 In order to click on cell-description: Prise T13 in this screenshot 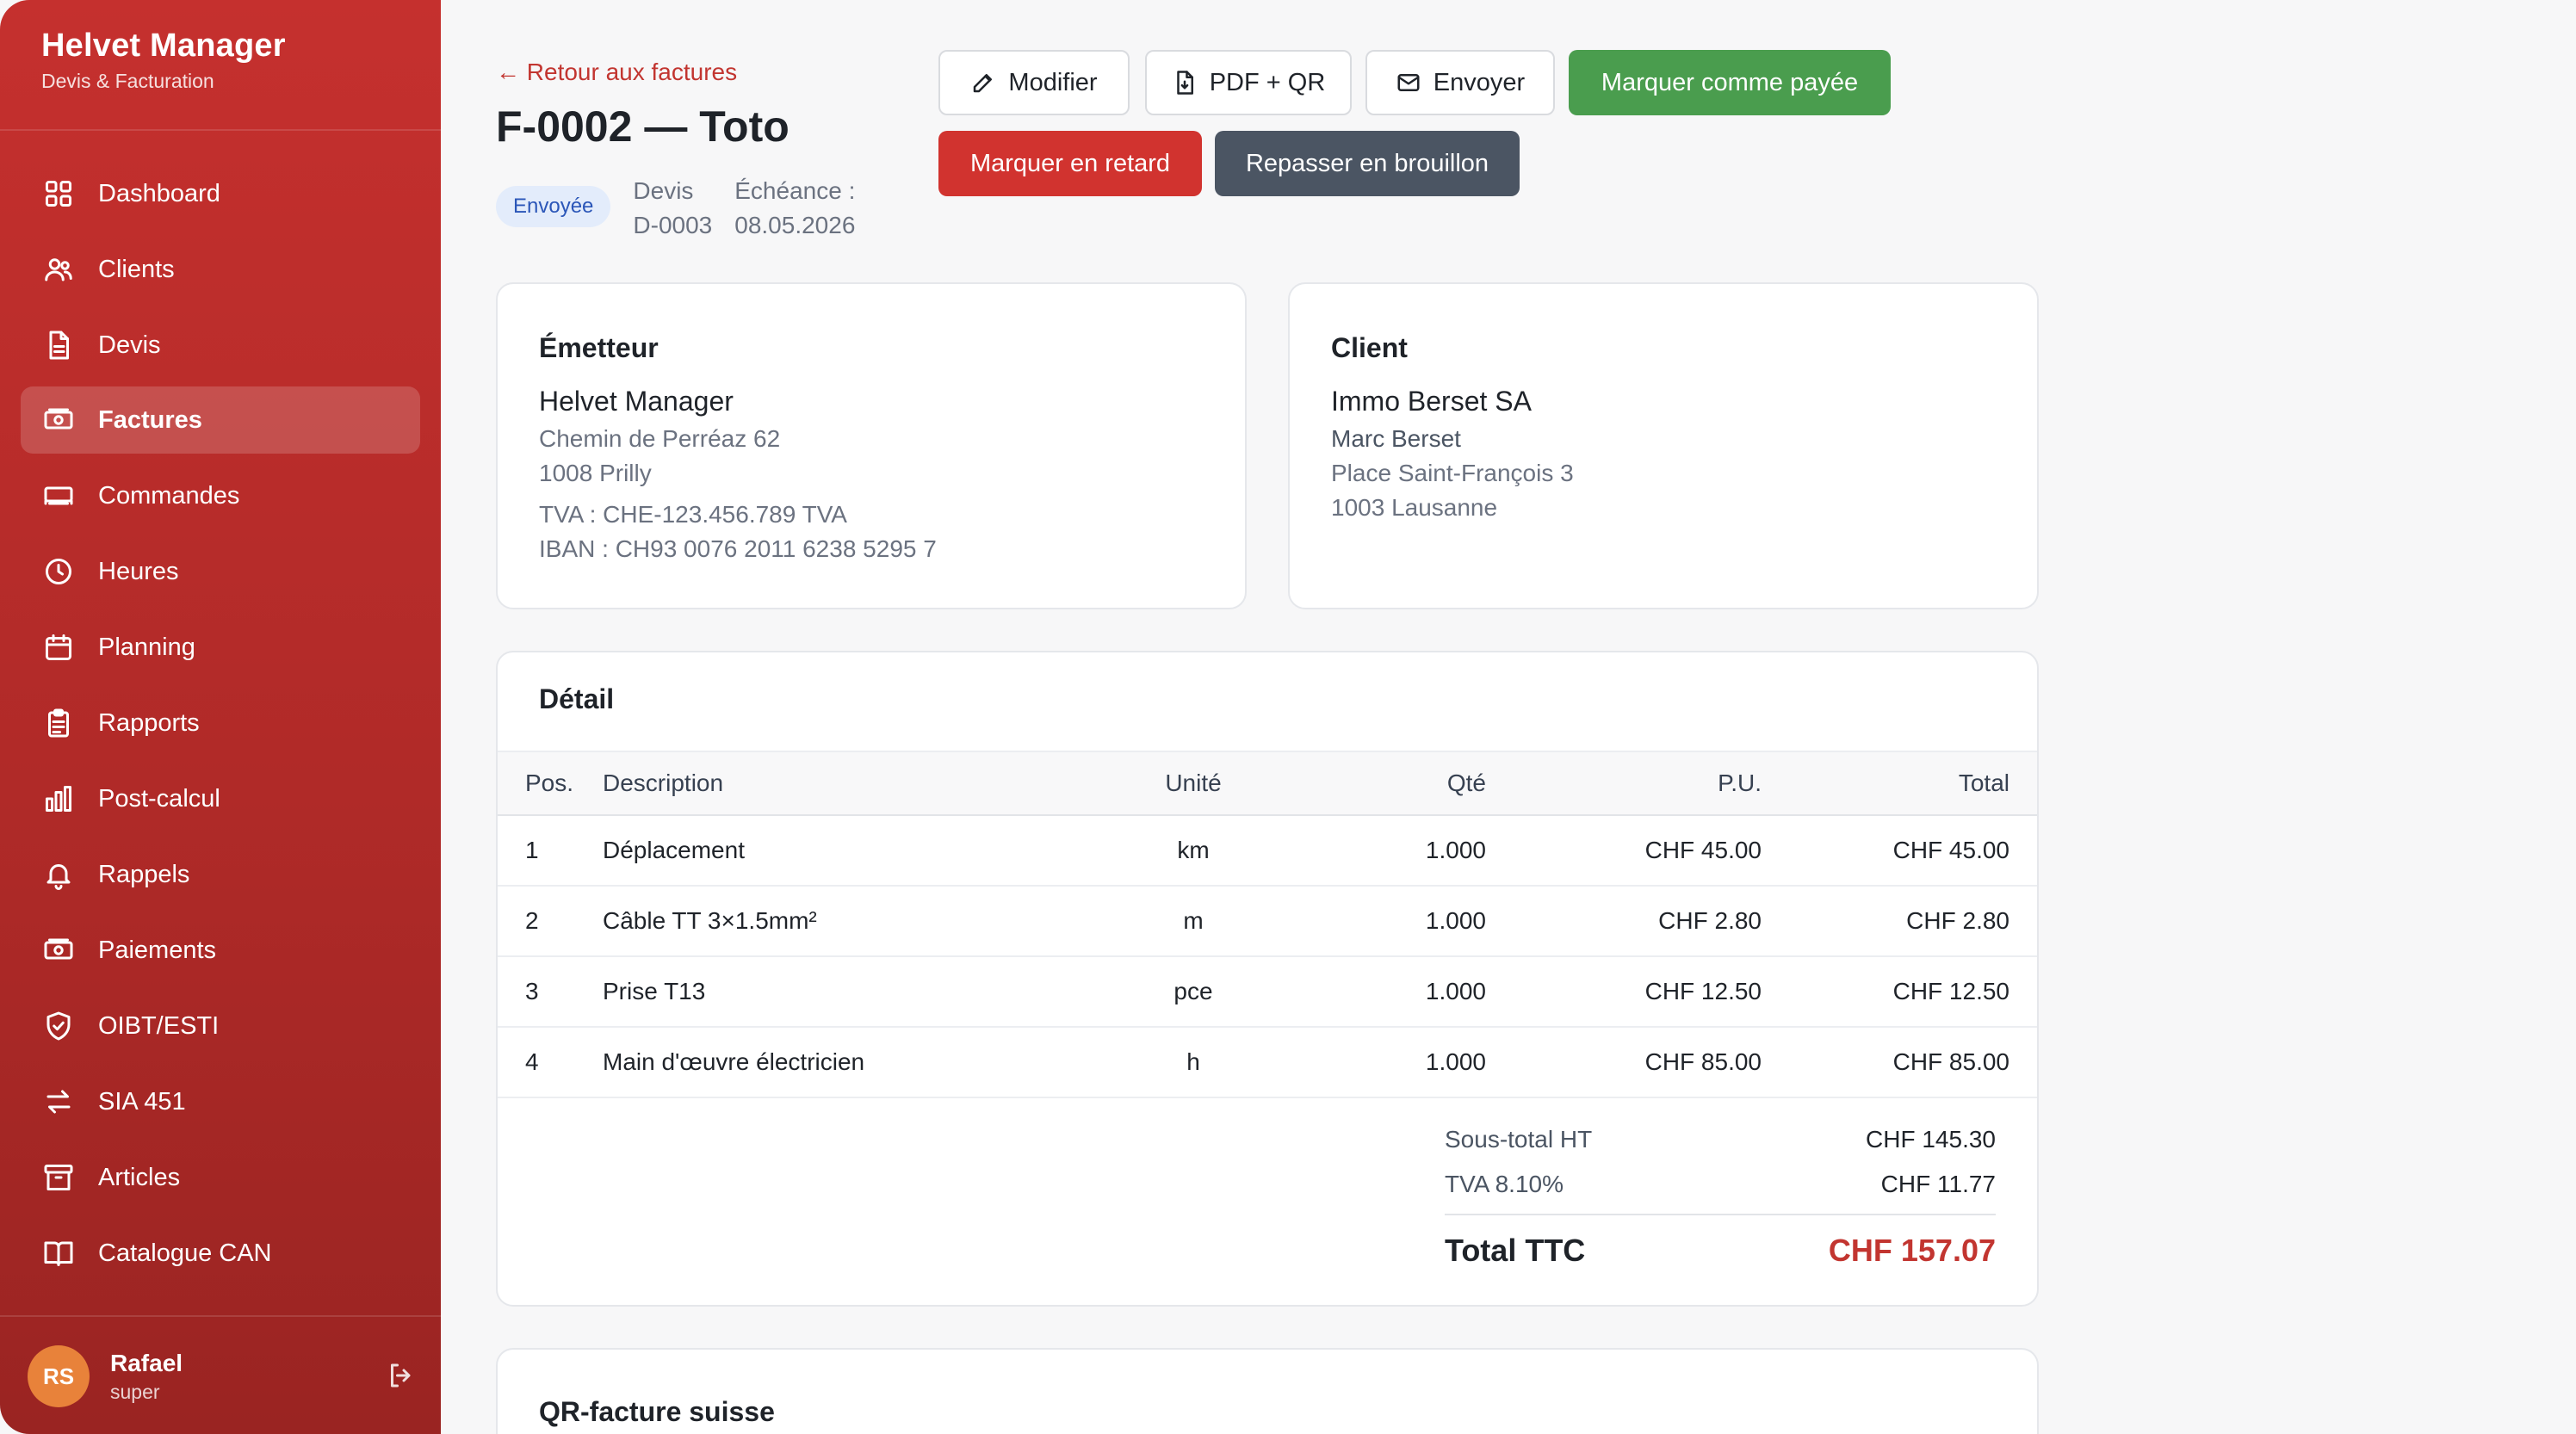, I will do `click(846, 992)`.